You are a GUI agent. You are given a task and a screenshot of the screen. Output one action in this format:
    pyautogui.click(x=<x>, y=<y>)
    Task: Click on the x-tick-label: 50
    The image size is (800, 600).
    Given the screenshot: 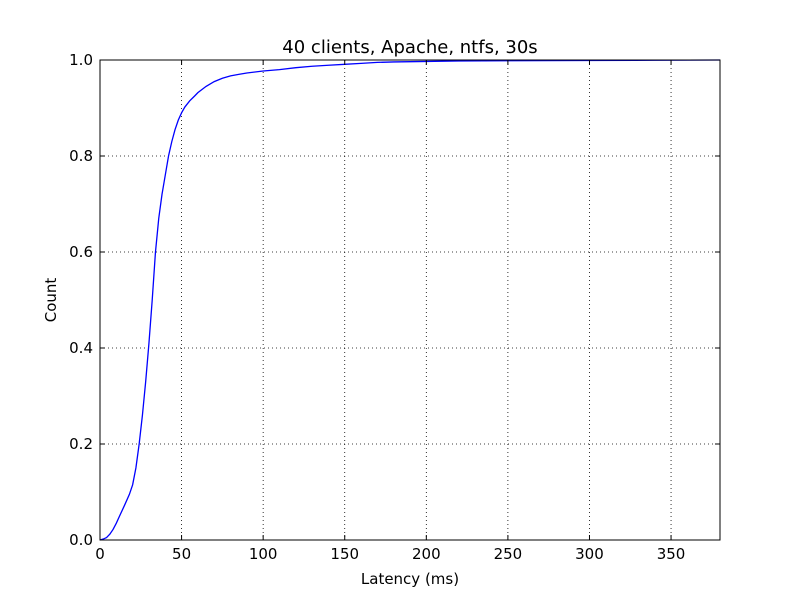 What is the action you would take?
    pyautogui.click(x=181, y=554)
    